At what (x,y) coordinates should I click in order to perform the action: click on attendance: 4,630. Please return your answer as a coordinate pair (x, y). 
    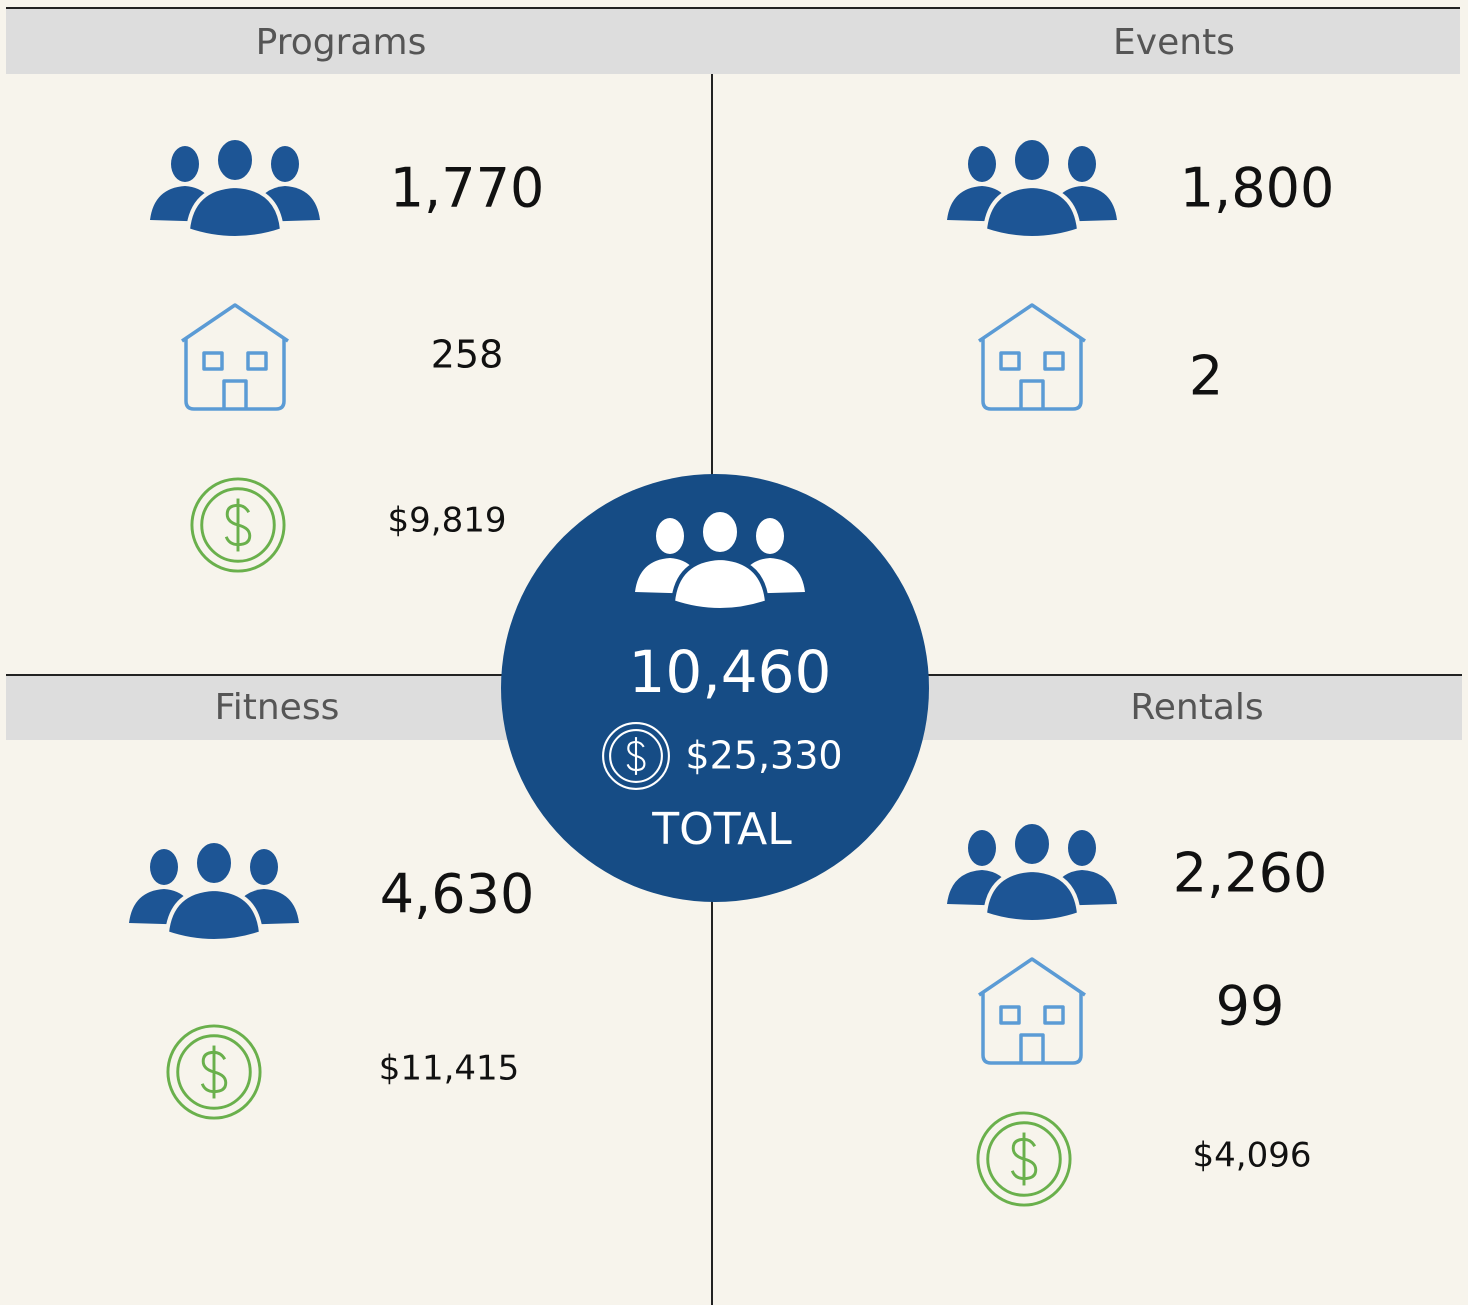
    Looking at the image, I should click on (457, 894).